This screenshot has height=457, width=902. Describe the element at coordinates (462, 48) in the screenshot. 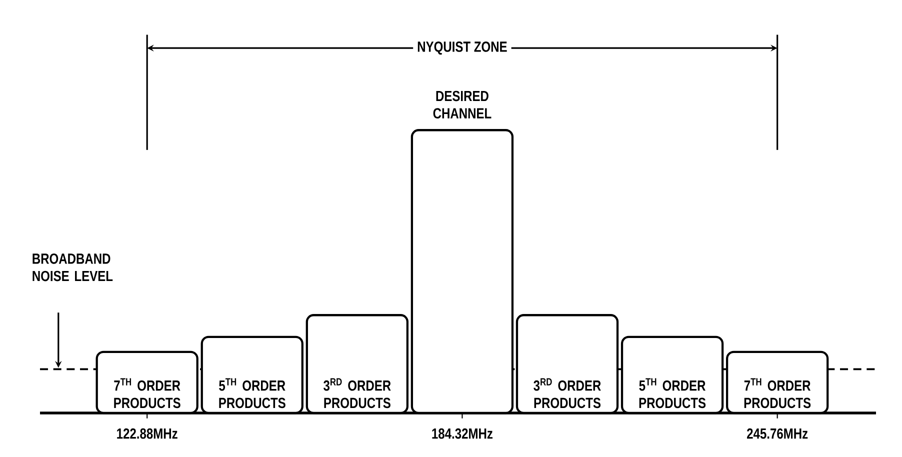

I see `text: NYQUIST ZONE` at that location.